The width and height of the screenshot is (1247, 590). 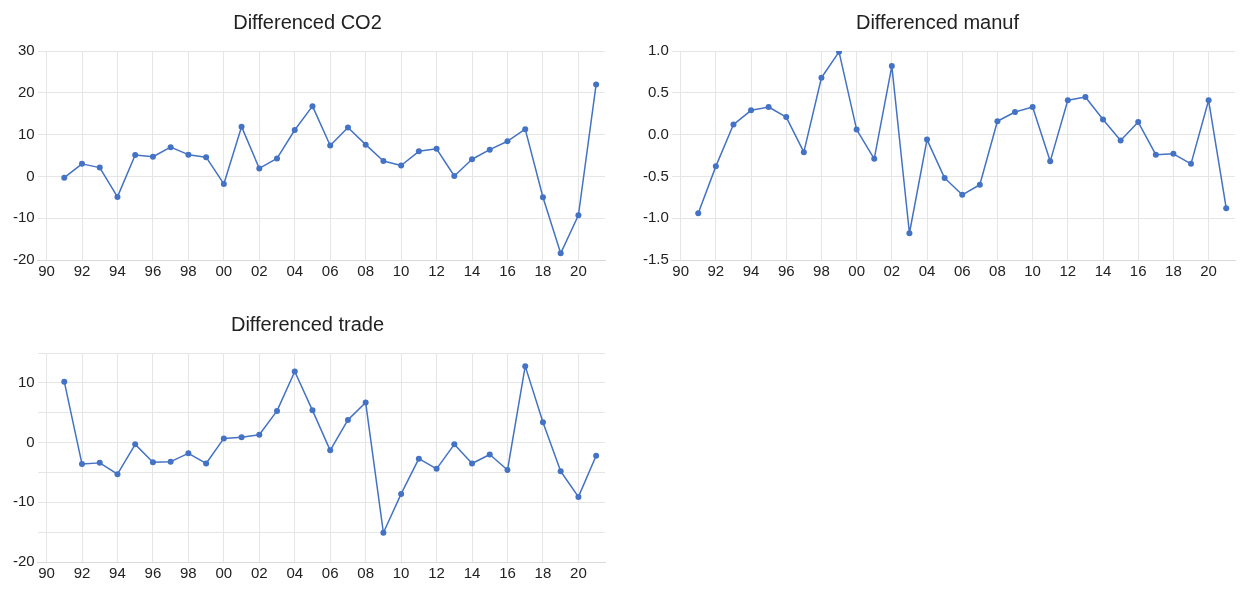 What do you see at coordinates (1103, 271) in the screenshot?
I see `x-tick-label: 14` at bounding box center [1103, 271].